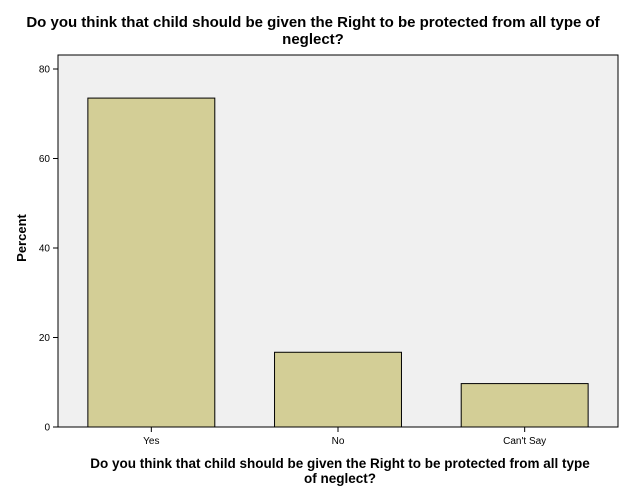  What do you see at coordinates (151, 262) in the screenshot?
I see `bar-yes` at bounding box center [151, 262].